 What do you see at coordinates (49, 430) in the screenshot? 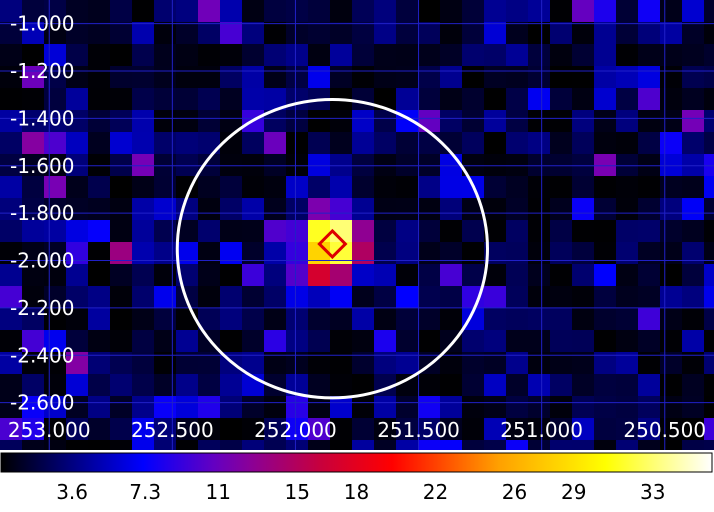
I see `x-tick-label: 253.000` at bounding box center [49, 430].